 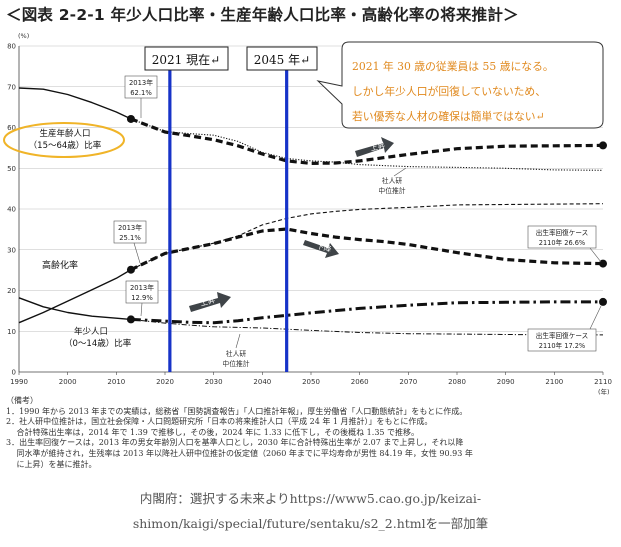 I want to click on arrow-up-youth-label: 上昇, so click(x=207, y=301).